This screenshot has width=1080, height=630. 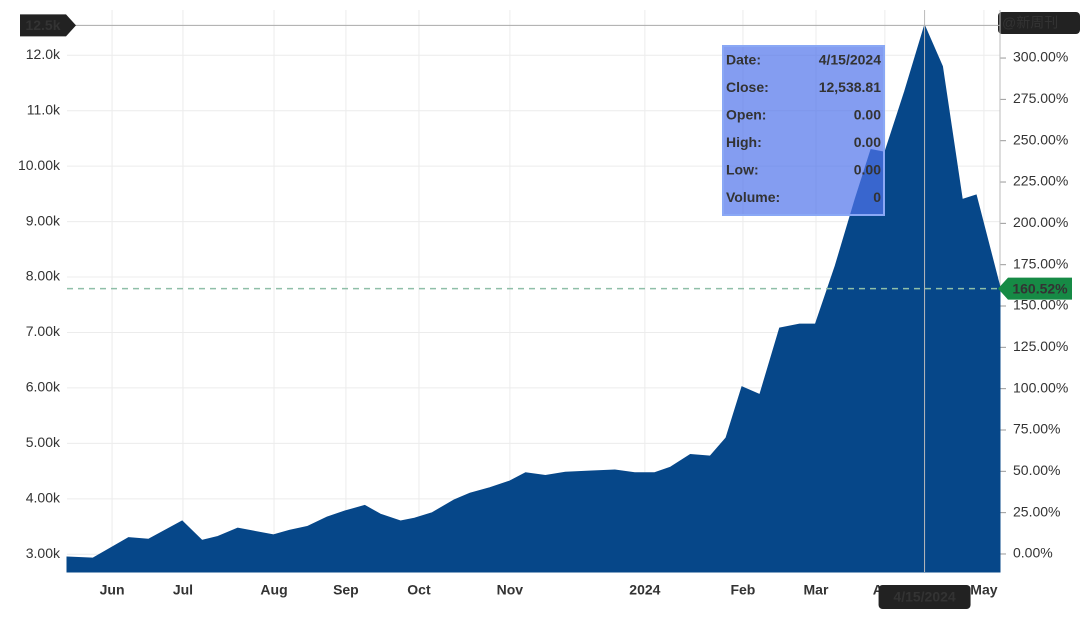 What do you see at coordinates (1040, 387) in the screenshot?
I see `y2-tick-label: 100.00%` at bounding box center [1040, 387].